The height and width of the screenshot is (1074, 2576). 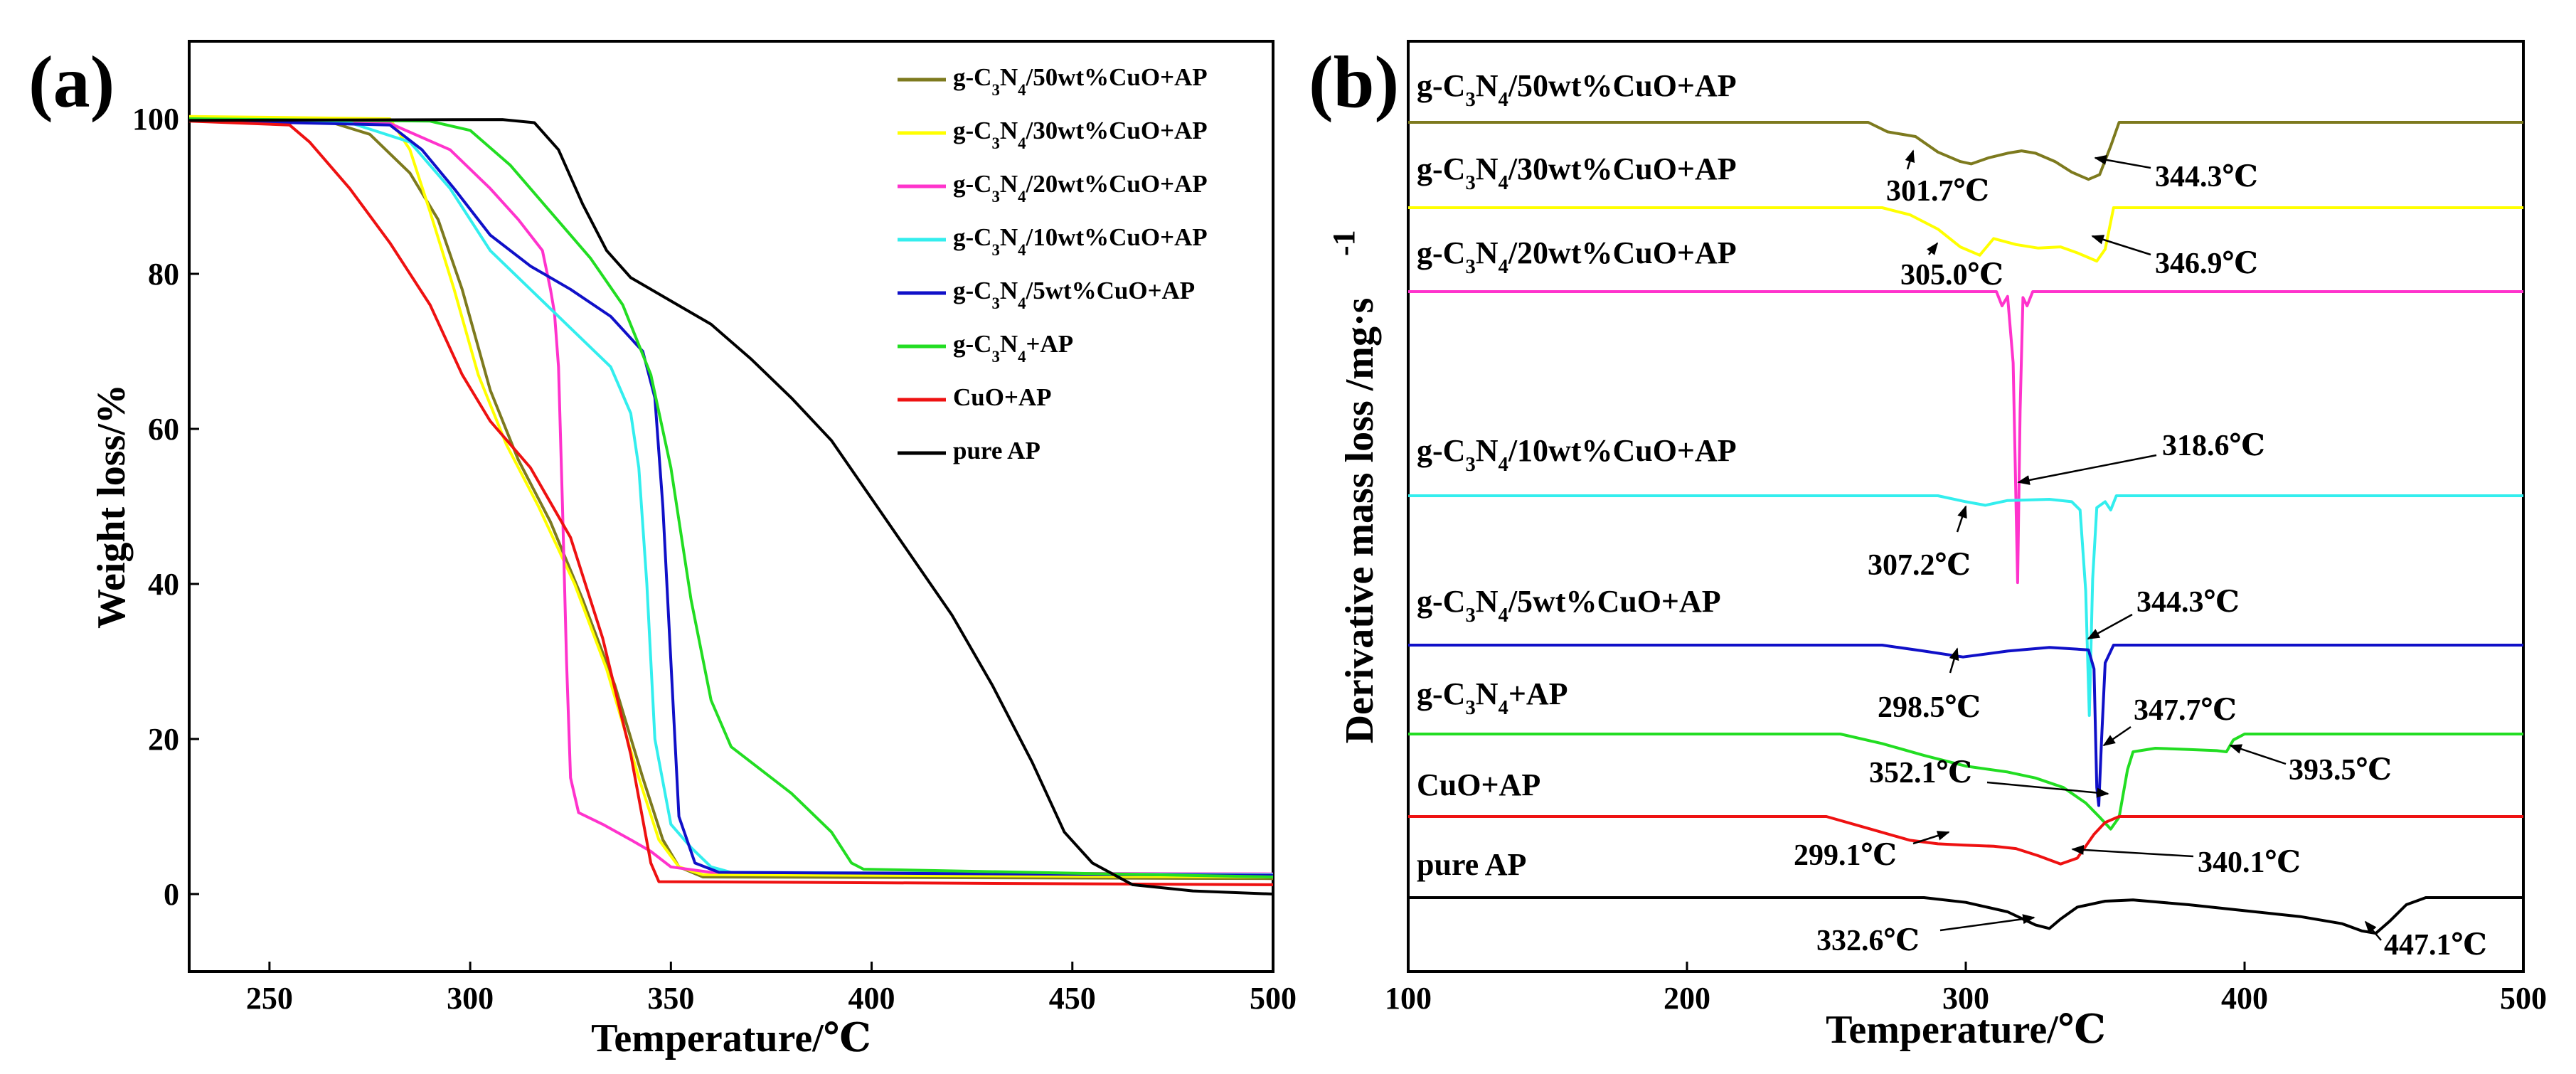 What do you see at coordinates (2206, 264) in the screenshot?
I see `peak-temperature-label: 346.9℃` at bounding box center [2206, 264].